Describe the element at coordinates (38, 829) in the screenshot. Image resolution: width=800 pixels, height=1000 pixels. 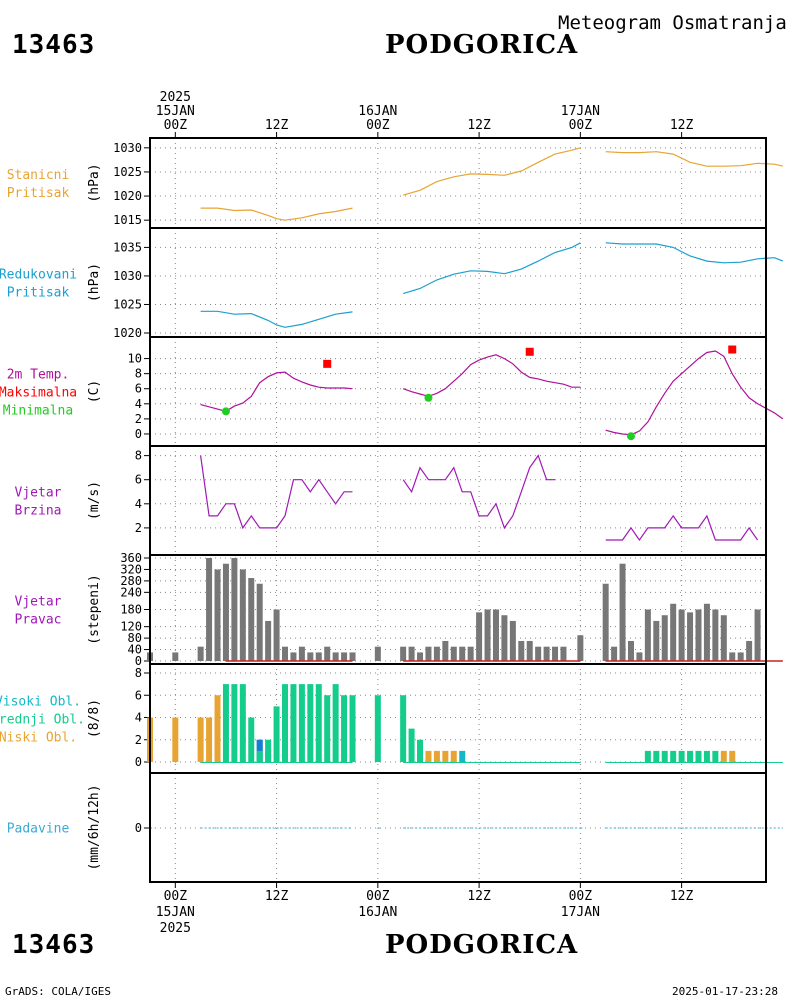
I see `panel-label: Padavine` at that location.